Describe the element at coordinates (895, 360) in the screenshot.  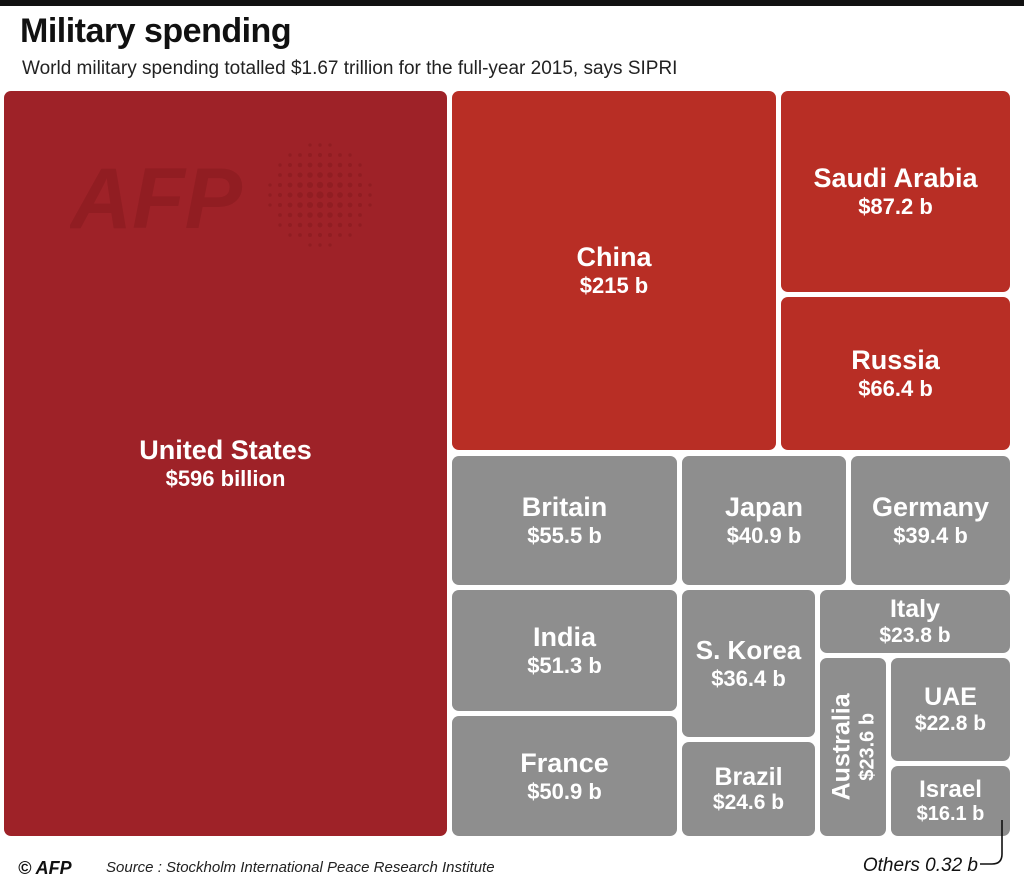
I see `tile-label: Russia` at that location.